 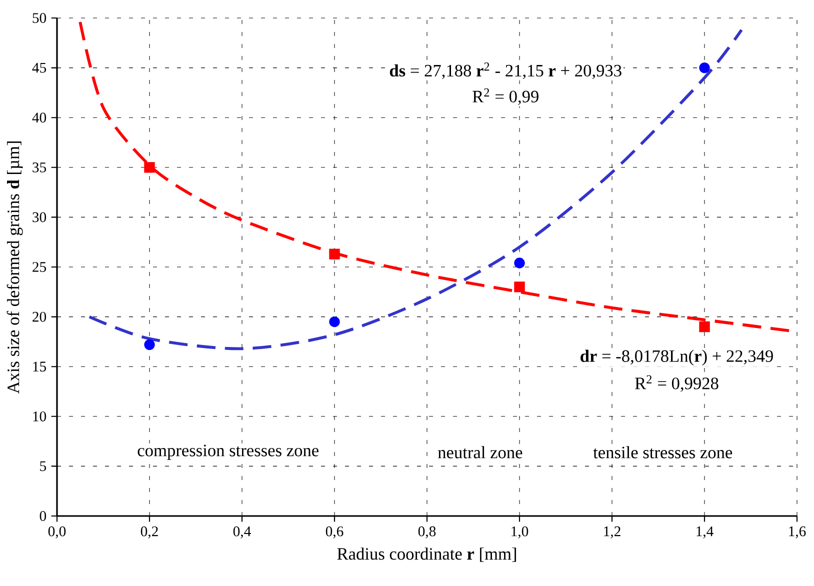 I want to click on y-tick-label: 0, so click(x=43, y=516).